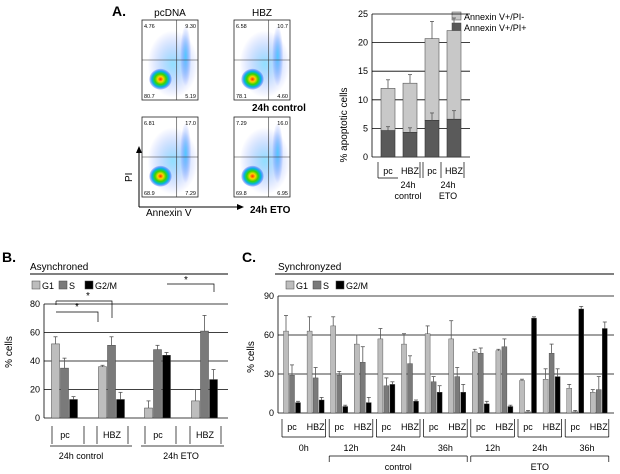 This screenshot has width=620, height=474. Describe the element at coordinates (309, 267) in the screenshot. I see `synchronyzed-title: Synchronyzed` at that location.